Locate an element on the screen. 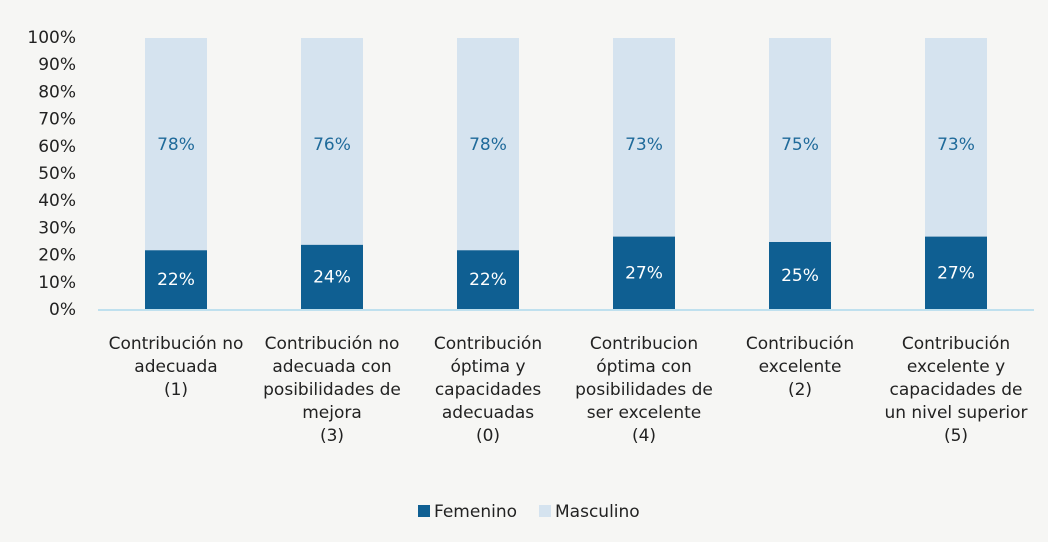 This screenshot has height=542, width=1048. x-tick-label: adecuadas is located at coordinates (488, 413).